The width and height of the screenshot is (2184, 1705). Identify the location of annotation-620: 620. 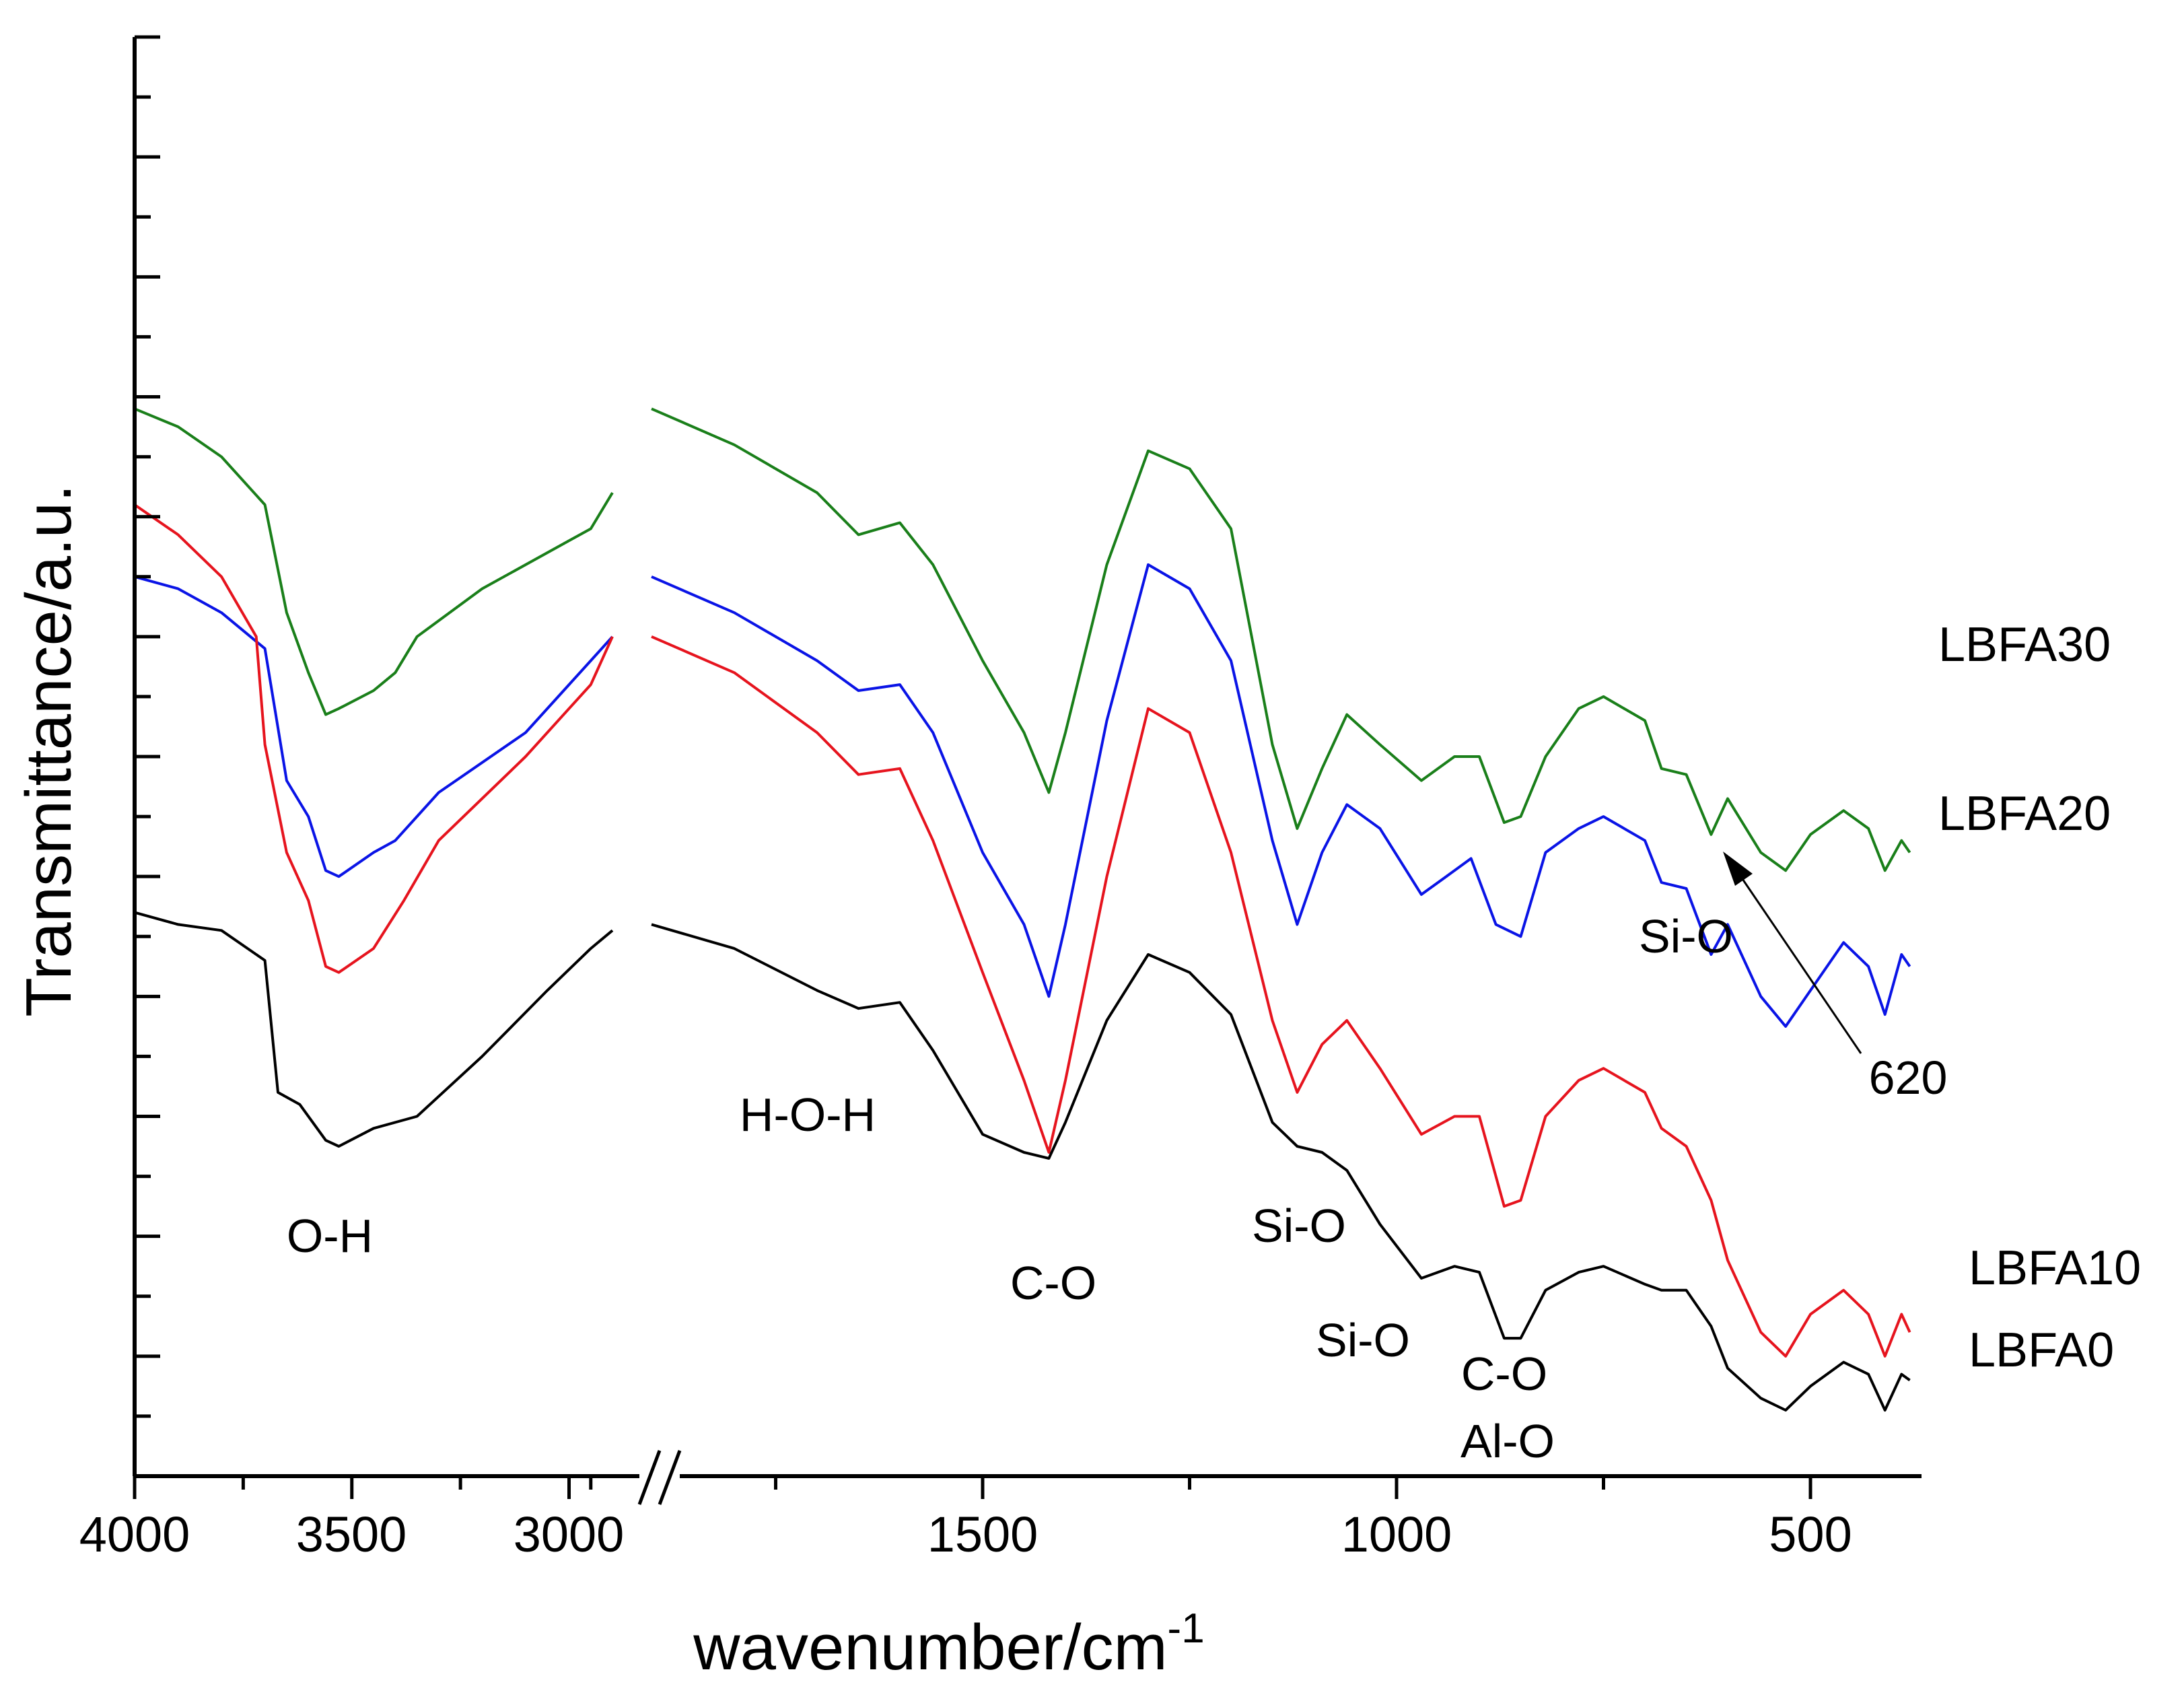
(1908, 1077).